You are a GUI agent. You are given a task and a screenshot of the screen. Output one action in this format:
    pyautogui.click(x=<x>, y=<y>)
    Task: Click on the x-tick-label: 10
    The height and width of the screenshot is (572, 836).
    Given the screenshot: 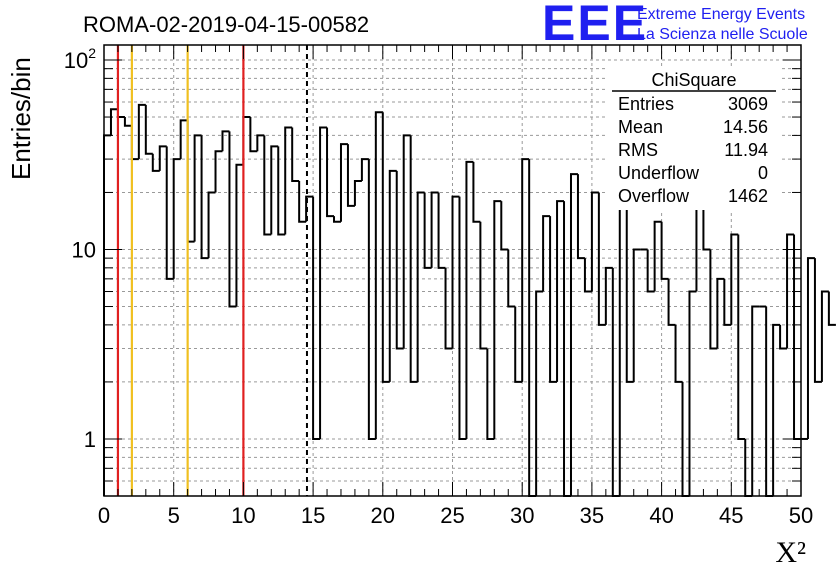 What is the action you would take?
    pyautogui.click(x=243, y=515)
    